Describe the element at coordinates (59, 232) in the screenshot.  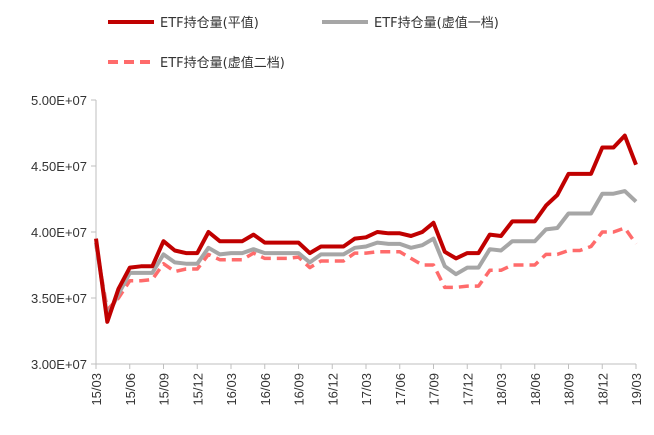
I see `y-tick-label: 4.00E+07` at that location.